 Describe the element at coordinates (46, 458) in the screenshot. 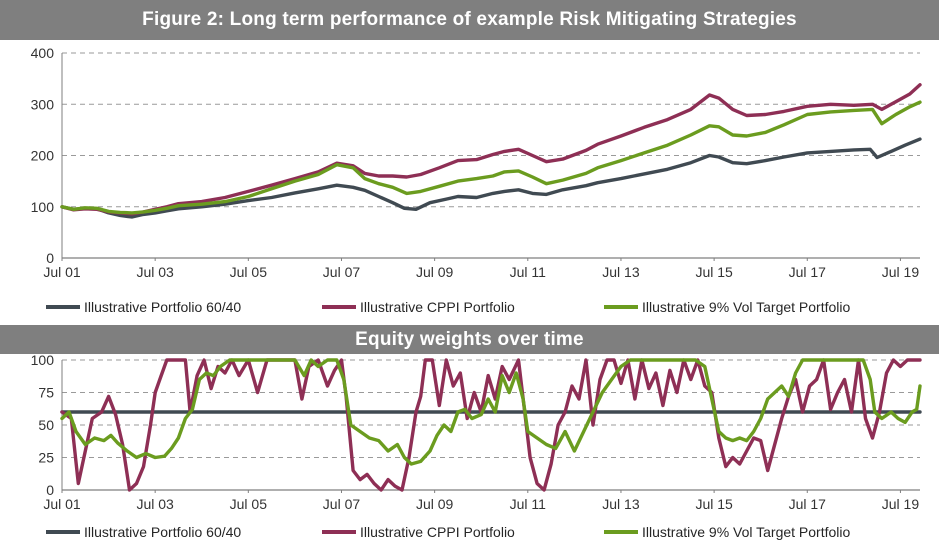

I see `y-tick-label: 25` at that location.